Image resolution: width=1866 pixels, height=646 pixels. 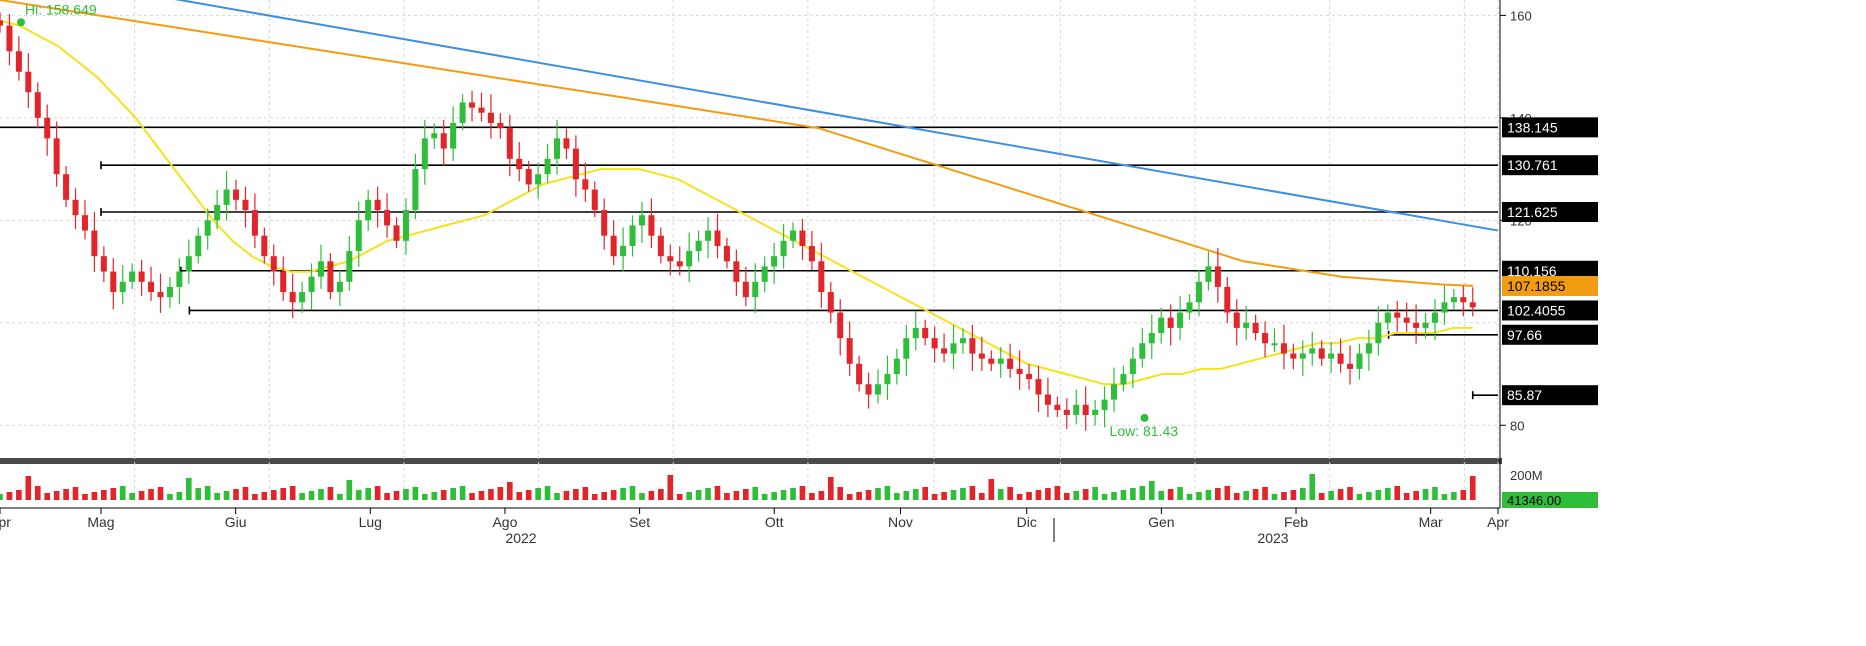 What do you see at coordinates (1524, 395) in the screenshot?
I see `price-label: 85.87` at bounding box center [1524, 395].